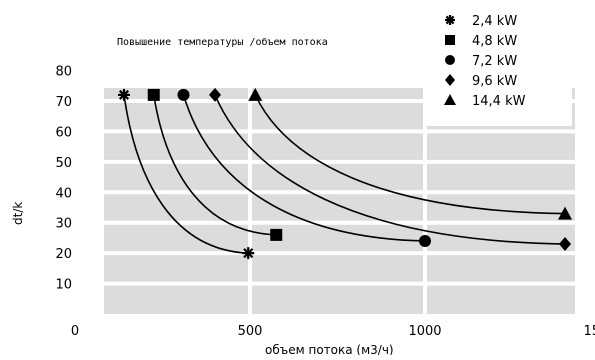 The height and width of the screenshot is (360, 595). What do you see at coordinates (18, 213) in the screenshot?
I see `y-axis-label: dt/k` at bounding box center [18, 213].